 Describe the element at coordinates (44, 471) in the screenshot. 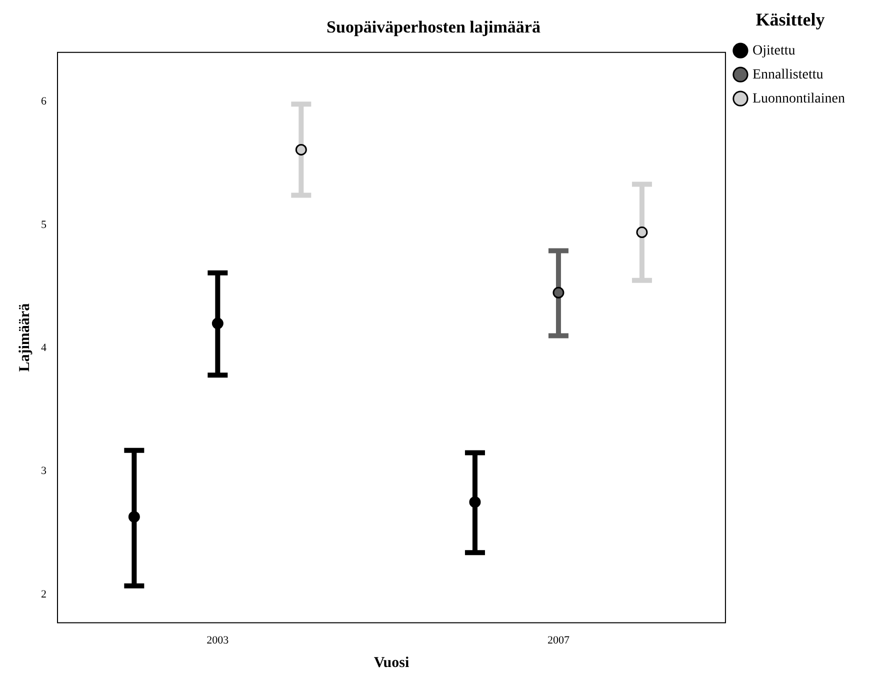

I see `y-tick-label: 3` at that location.